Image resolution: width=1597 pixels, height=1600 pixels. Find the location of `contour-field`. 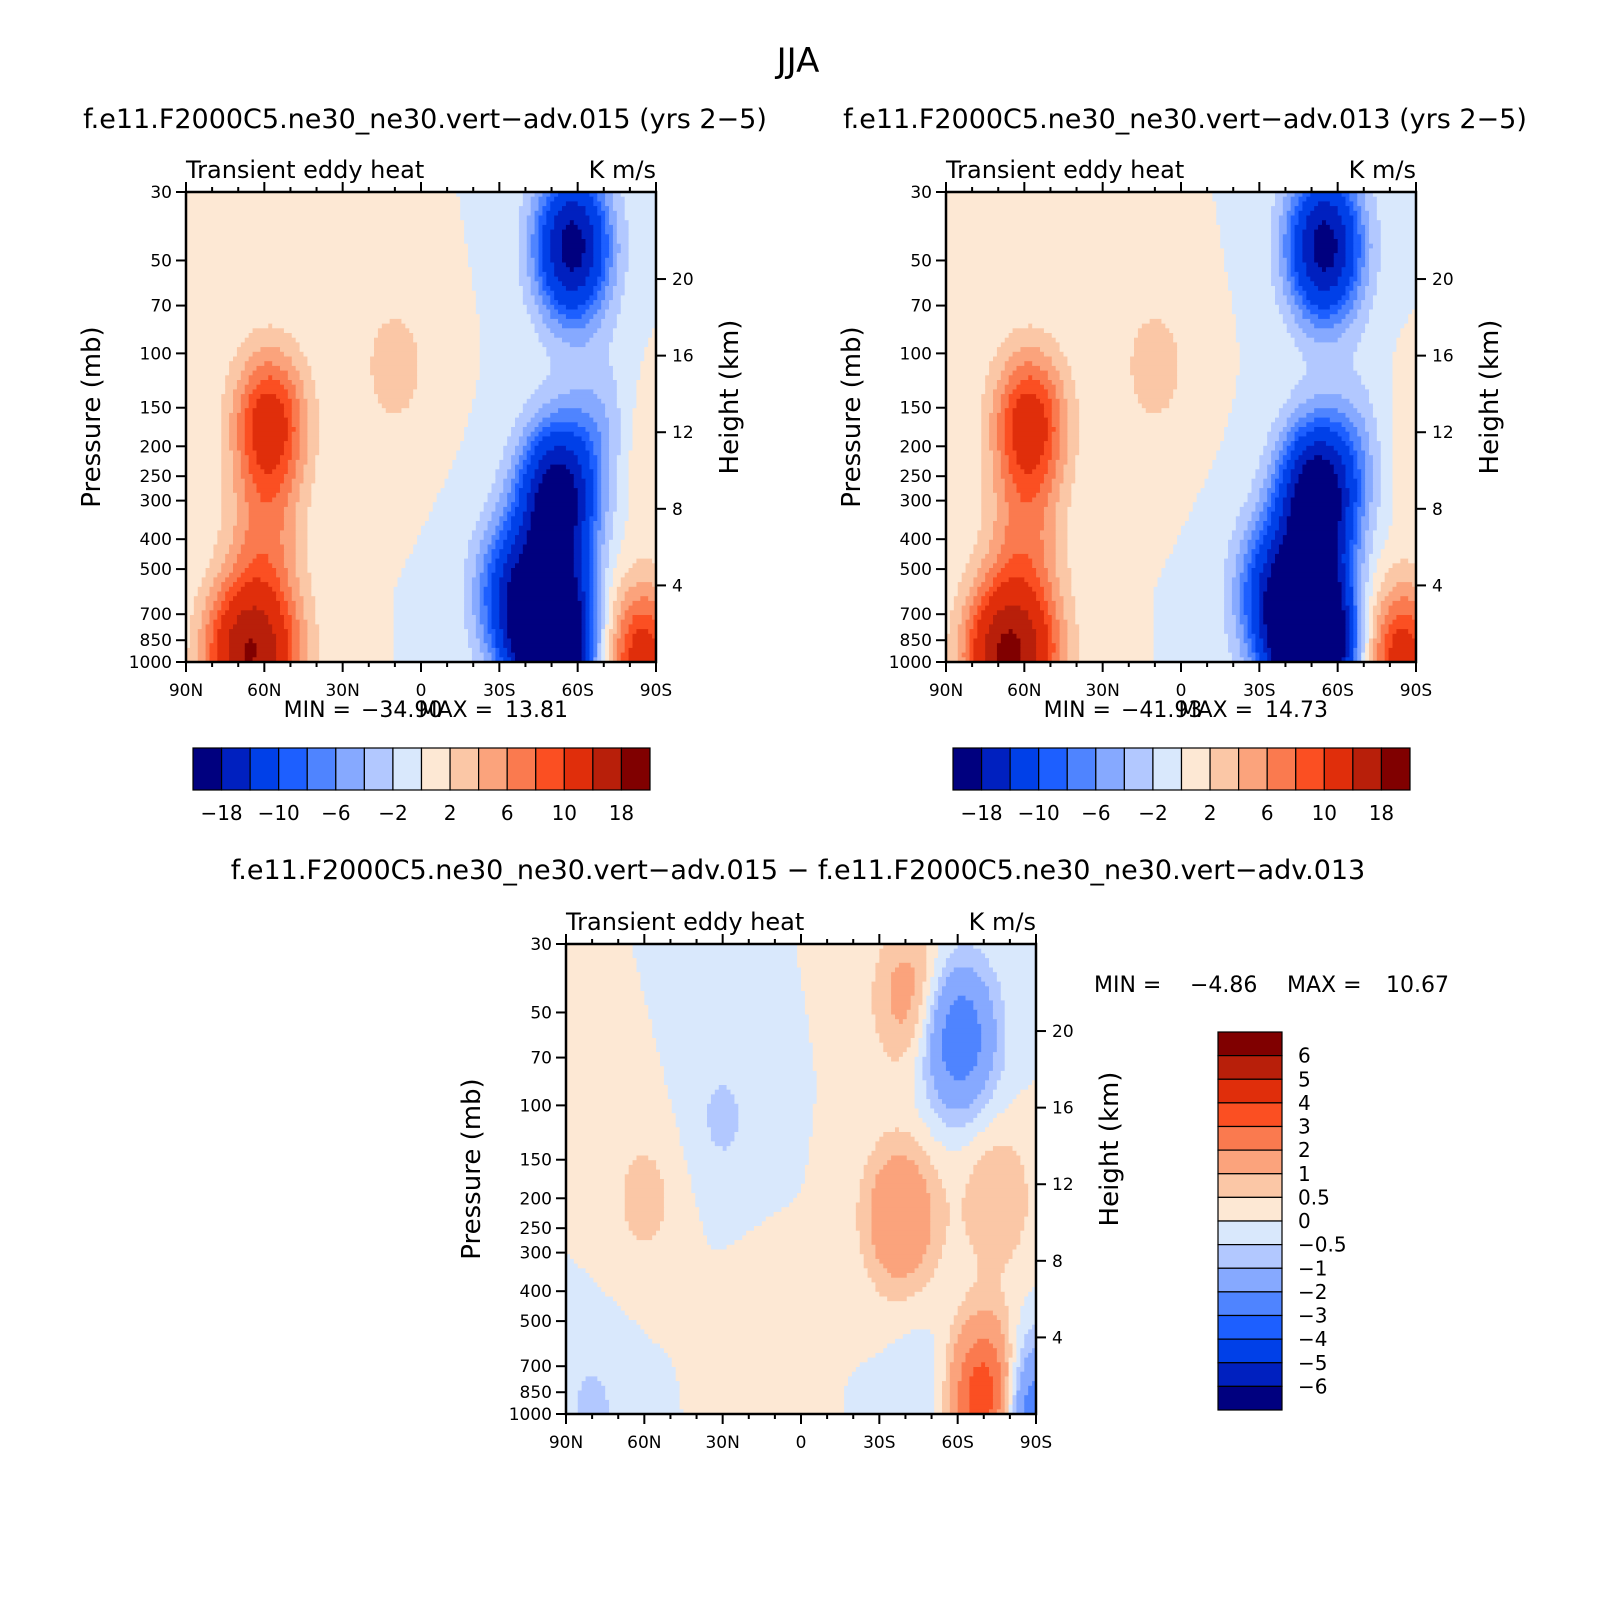

contour-field is located at coordinates (421, 427).